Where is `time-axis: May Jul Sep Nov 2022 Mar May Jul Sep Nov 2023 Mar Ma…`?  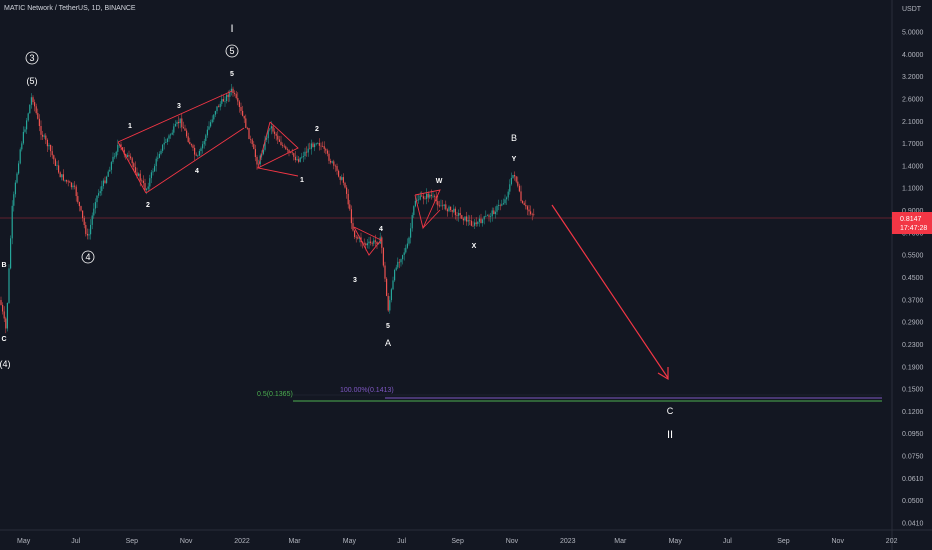
time-axis: May Jul Sep Nov 2022 Mar May Jul Sep Nov 2023 Mar Ma… is located at coordinates (457, 541).